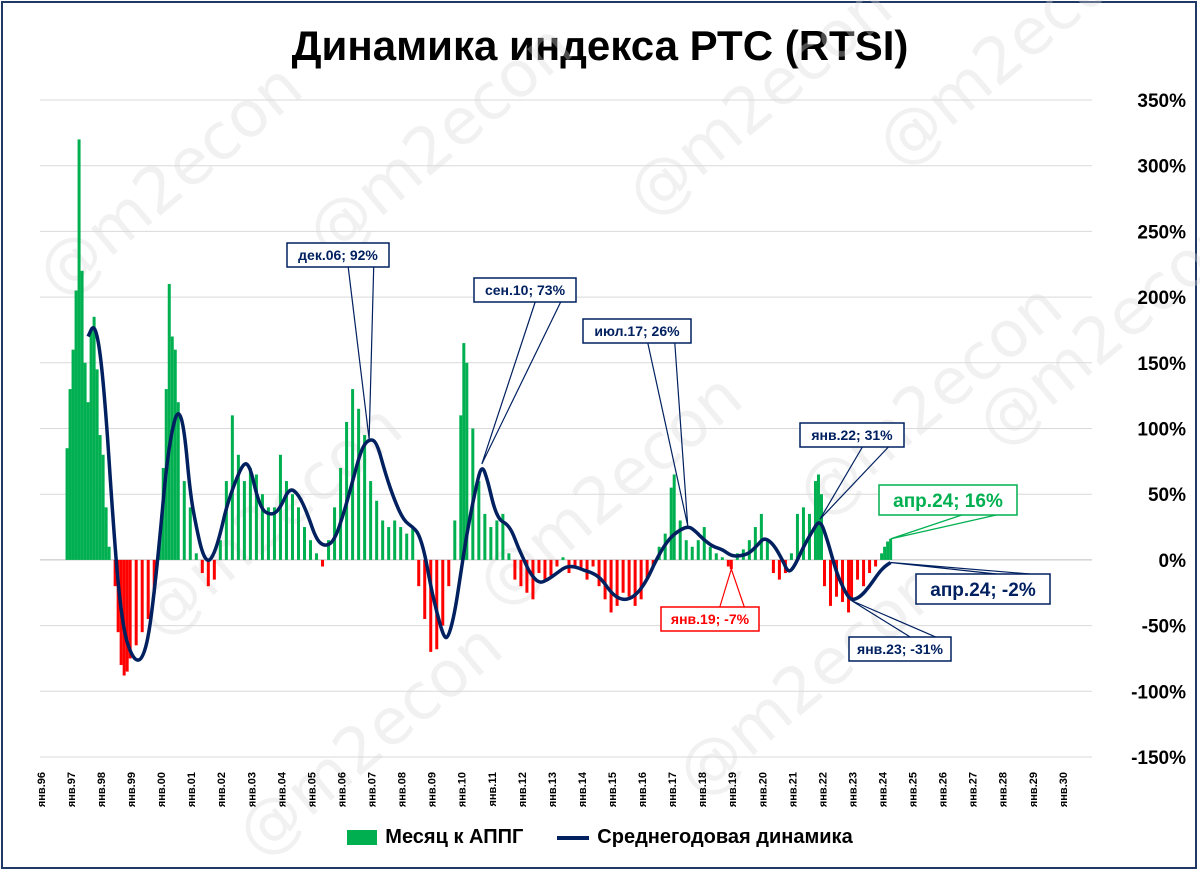 This screenshot has height=872, width=1200. I want to click on legend-item-line: Среднегодовая динамика, so click(705, 837).